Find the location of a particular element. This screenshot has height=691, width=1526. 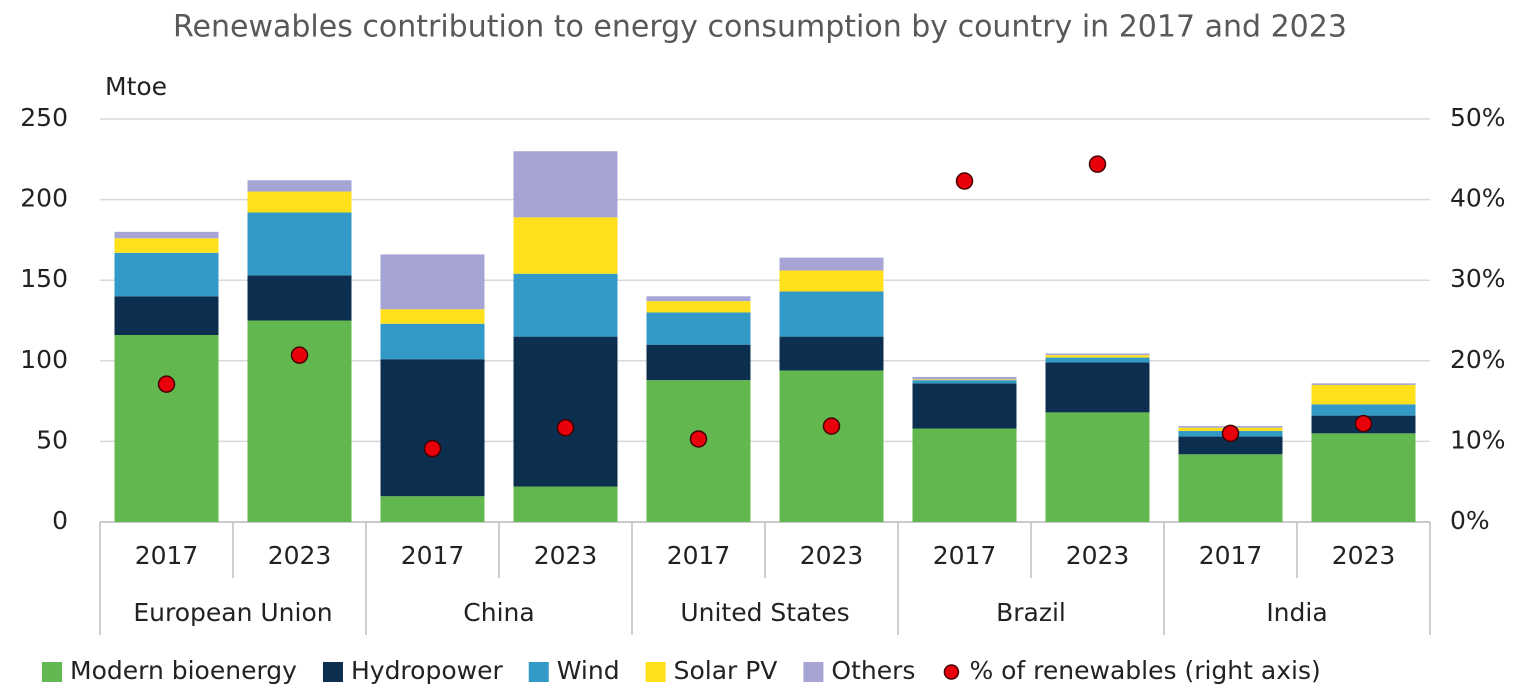

legend-label: Wind is located at coordinates (588, 670).